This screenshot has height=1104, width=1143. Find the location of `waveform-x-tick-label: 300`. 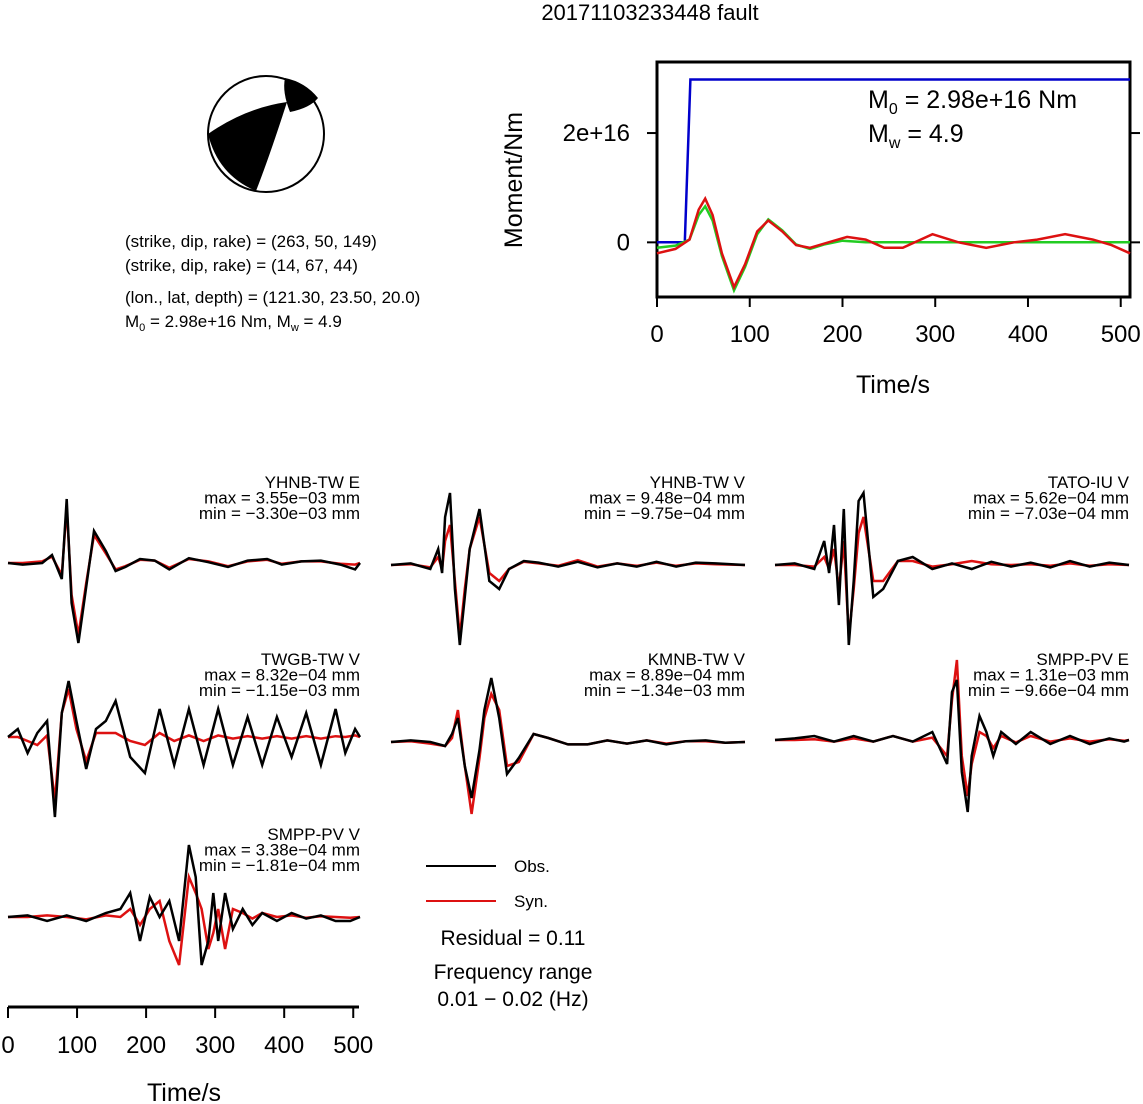

waveform-x-tick-label: 300 is located at coordinates (215, 1045).